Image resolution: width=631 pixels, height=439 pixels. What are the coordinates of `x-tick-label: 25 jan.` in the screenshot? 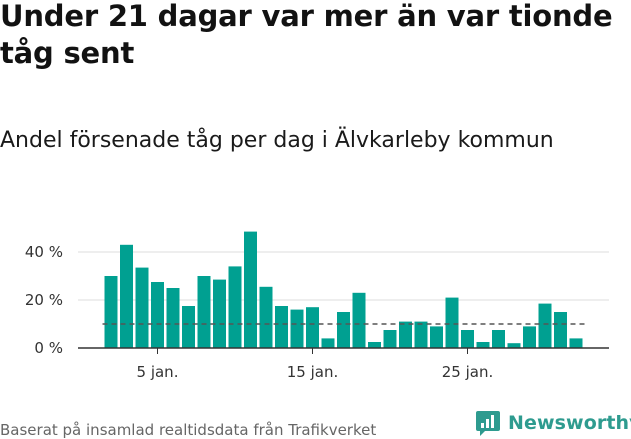 It's located at (468, 372).